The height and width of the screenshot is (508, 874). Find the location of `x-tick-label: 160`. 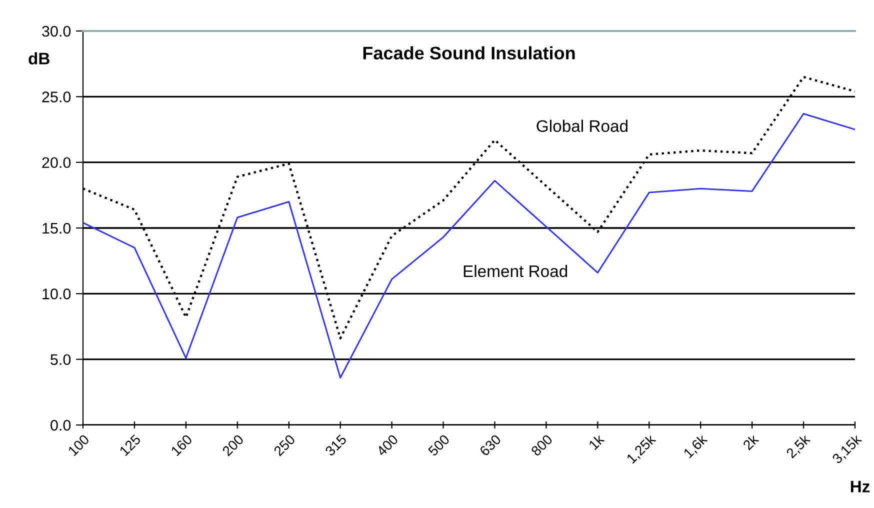

x-tick-label: 160 is located at coordinates (181, 445).